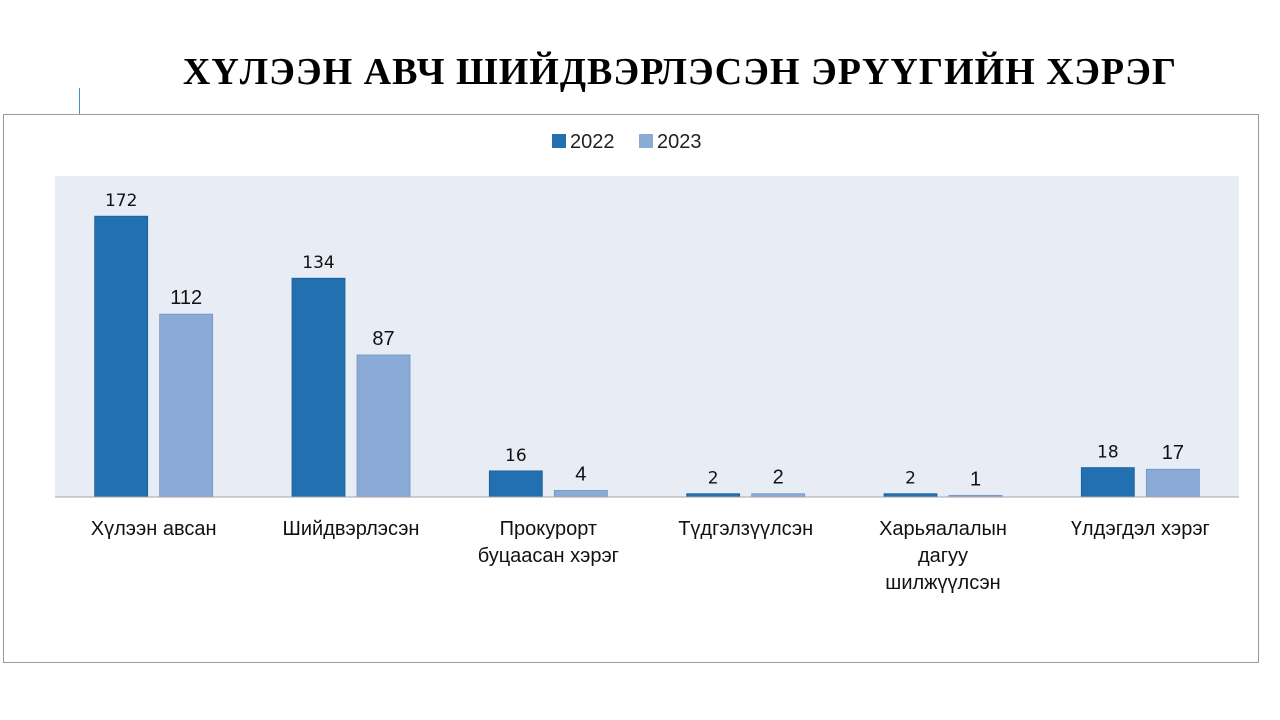 This screenshot has width=1280, height=720. What do you see at coordinates (516, 456) in the screenshot?
I see `data-label-2022-2: 16` at bounding box center [516, 456].